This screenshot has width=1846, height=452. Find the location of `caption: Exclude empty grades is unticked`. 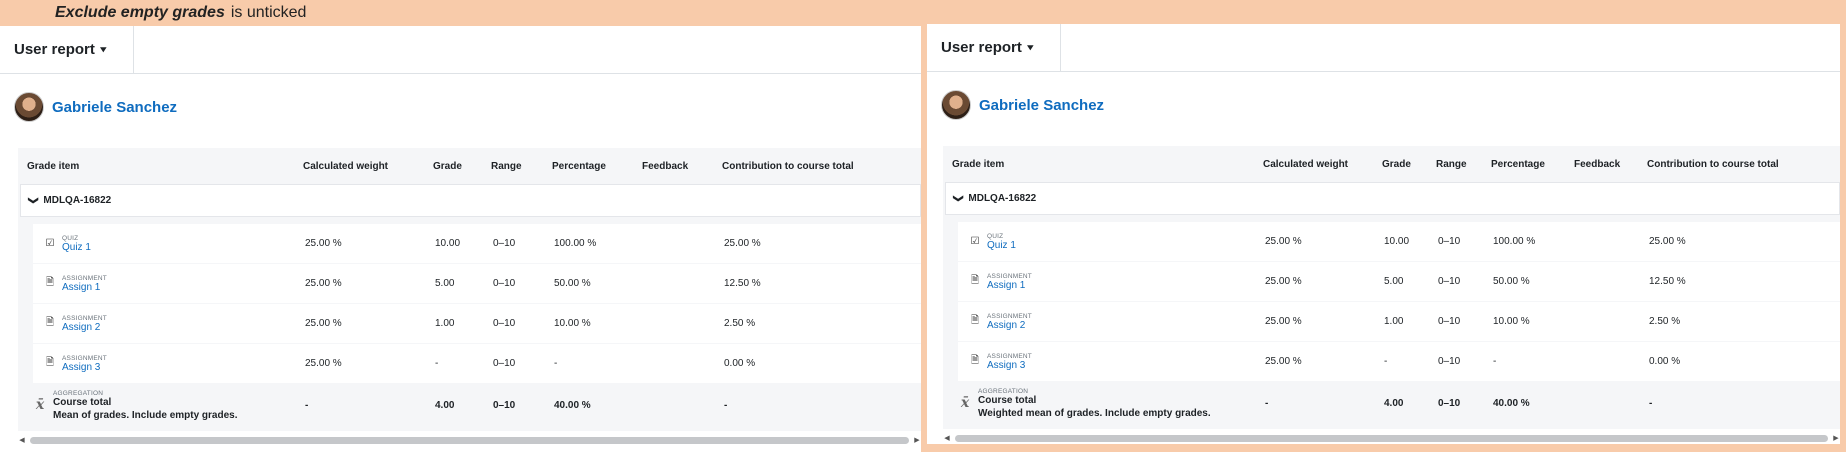

caption: Exclude empty grades is unticked is located at coordinates (180, 13).